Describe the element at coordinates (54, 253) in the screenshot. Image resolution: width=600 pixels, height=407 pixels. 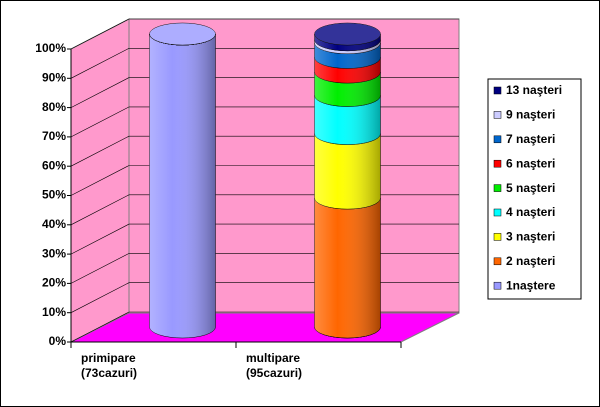
I see `y-tick-label: 30%` at that location.